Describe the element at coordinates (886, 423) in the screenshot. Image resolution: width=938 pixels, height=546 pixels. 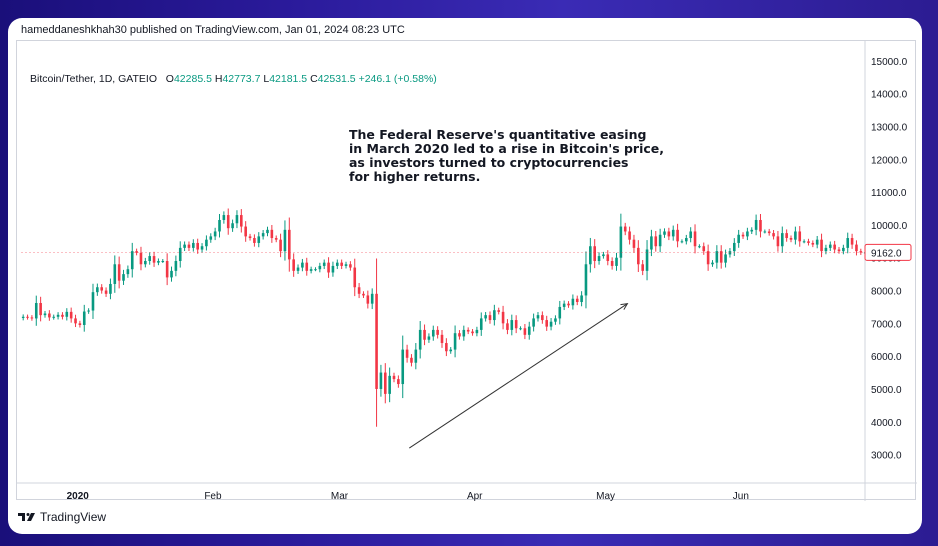
I see `y-tick-label: 4000.0` at that location.